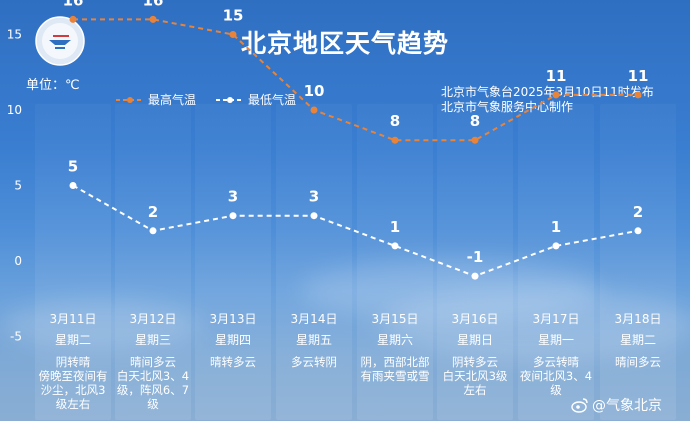 Image resolution: width=690 pixels, height=421 pixels. What do you see at coordinates (547, 92) in the screenshot?
I see `source-line-1: 北京市气象台2025年3月10日11时发布` at bounding box center [547, 92].